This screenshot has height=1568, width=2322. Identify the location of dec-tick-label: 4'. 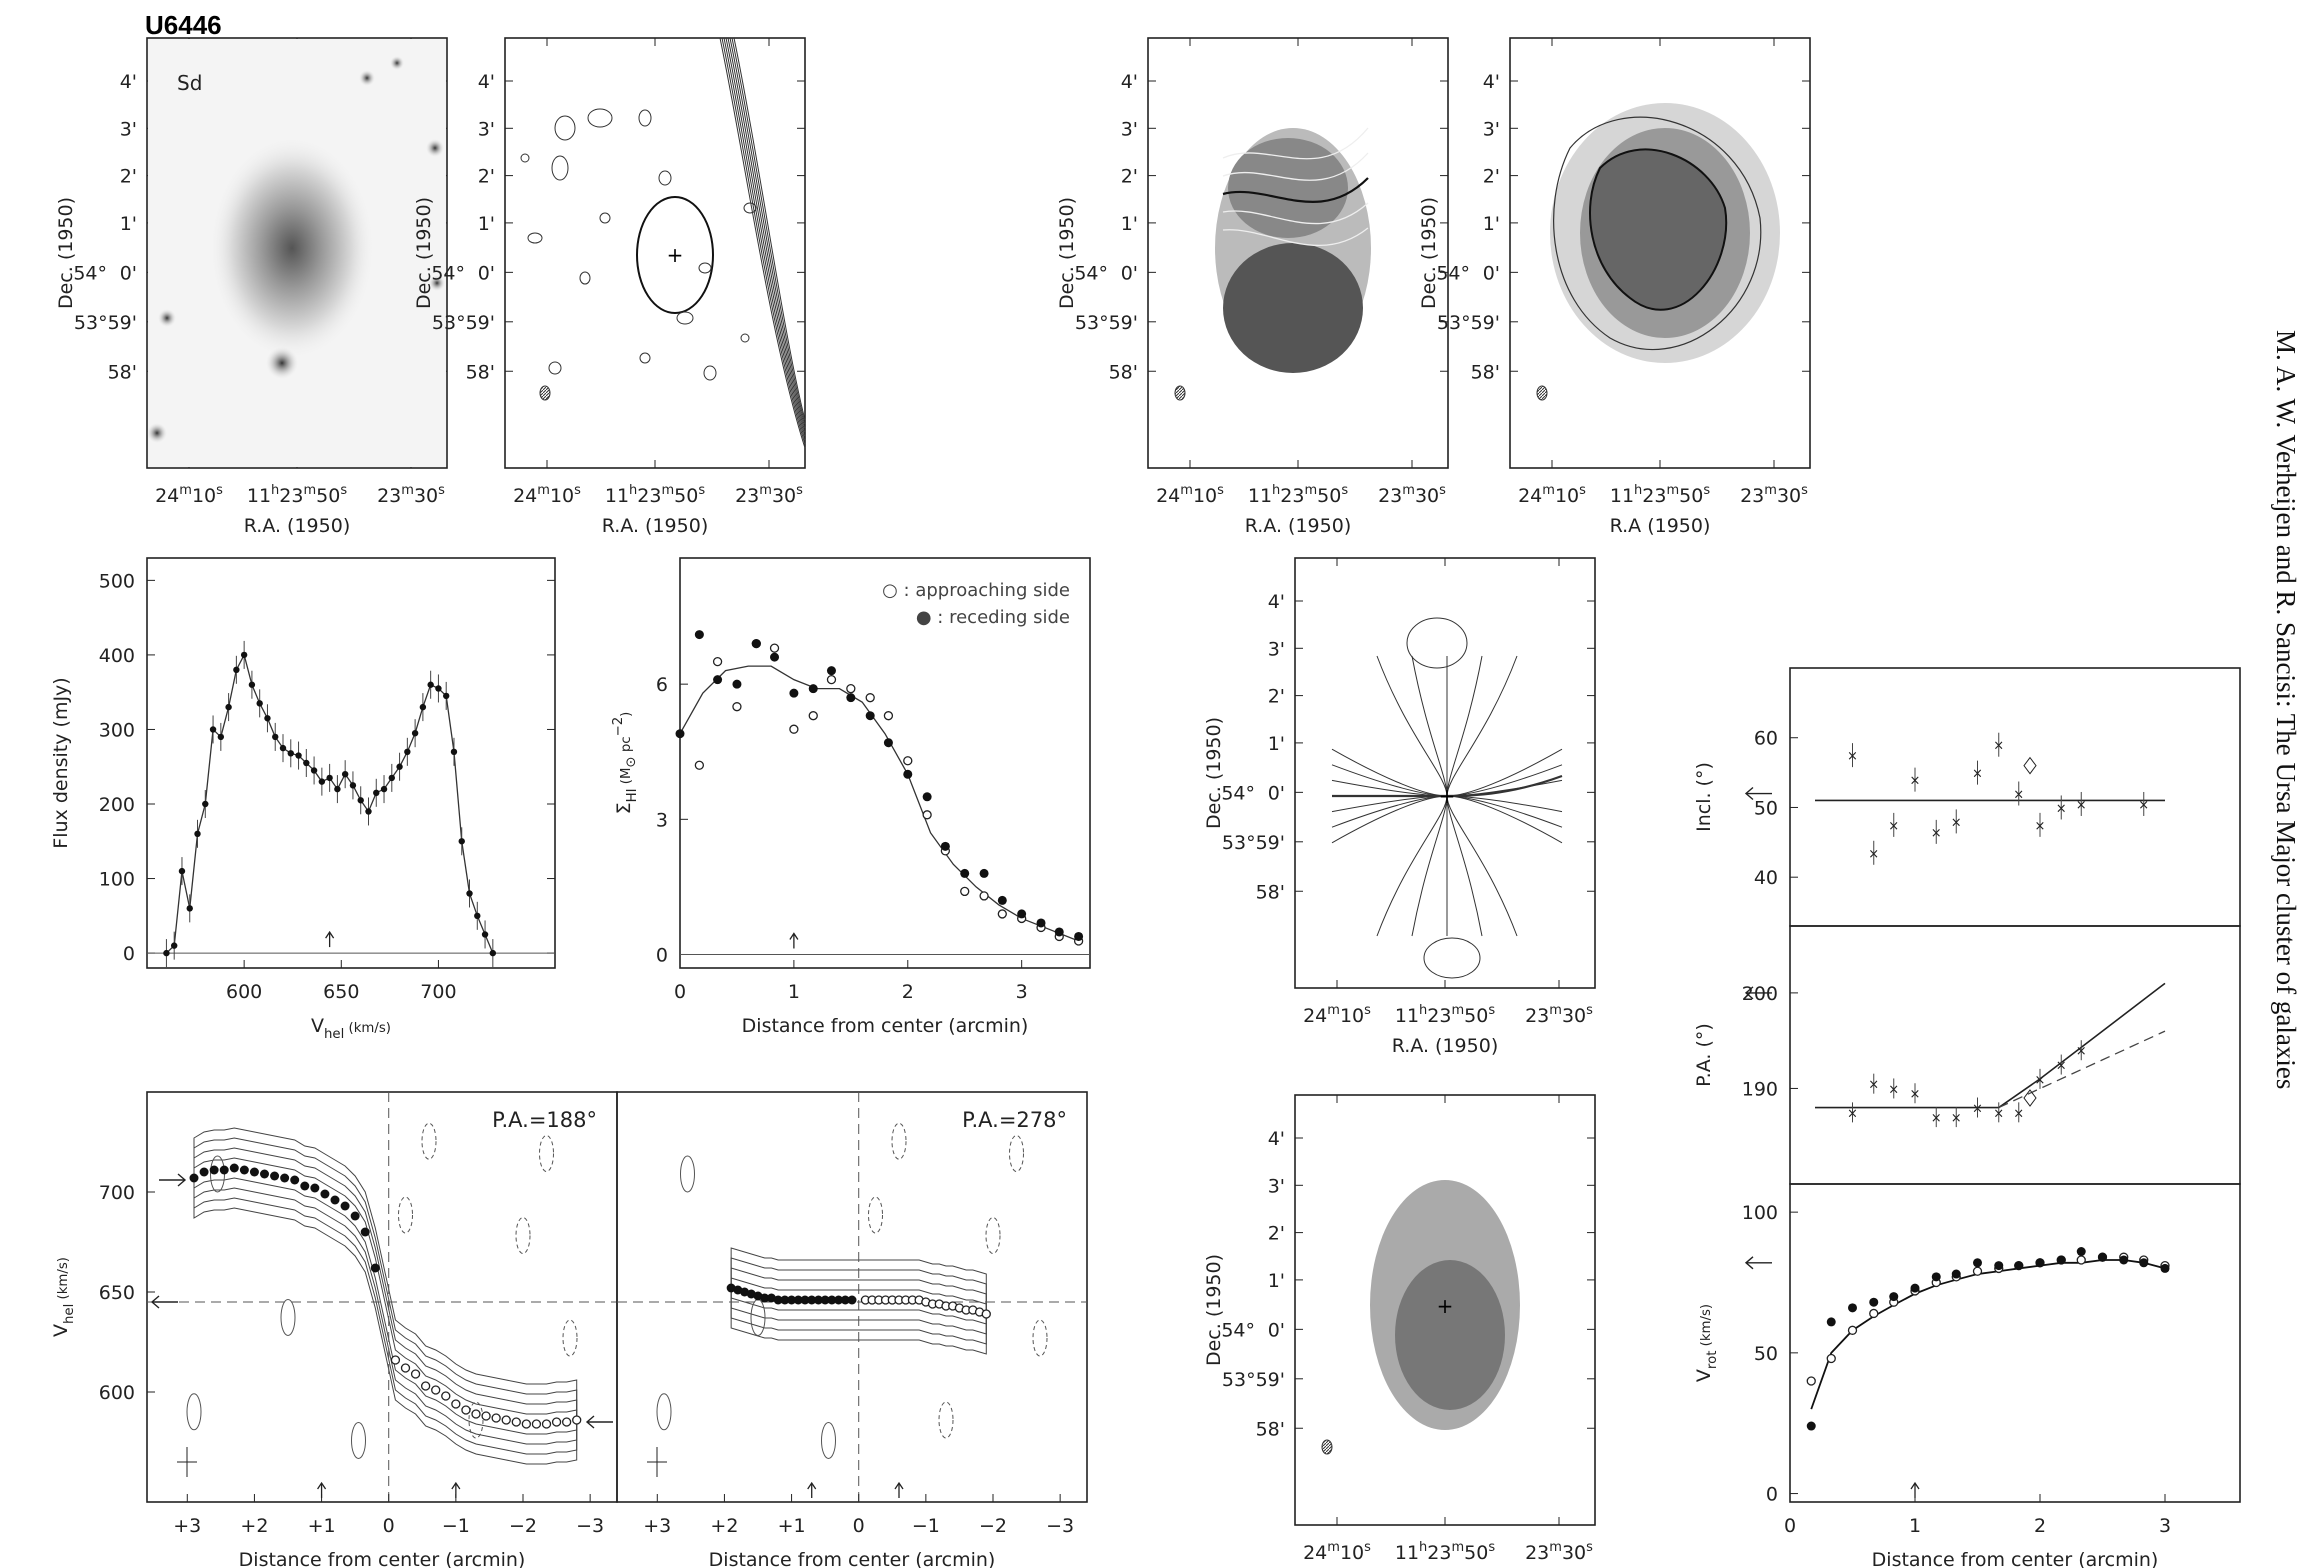
(1129, 82).